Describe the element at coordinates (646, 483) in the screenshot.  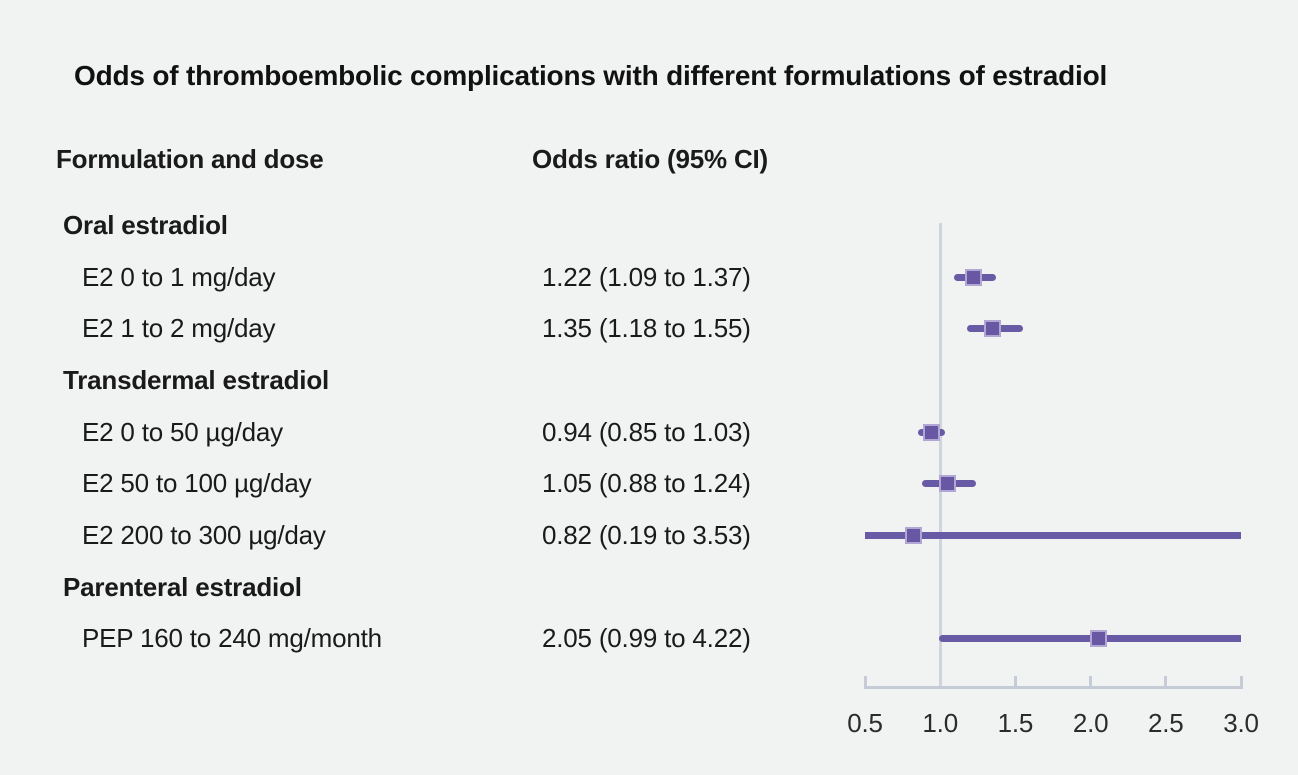
I see `odds-ratio-value: 1.05 (0.88 to 1.24)` at that location.